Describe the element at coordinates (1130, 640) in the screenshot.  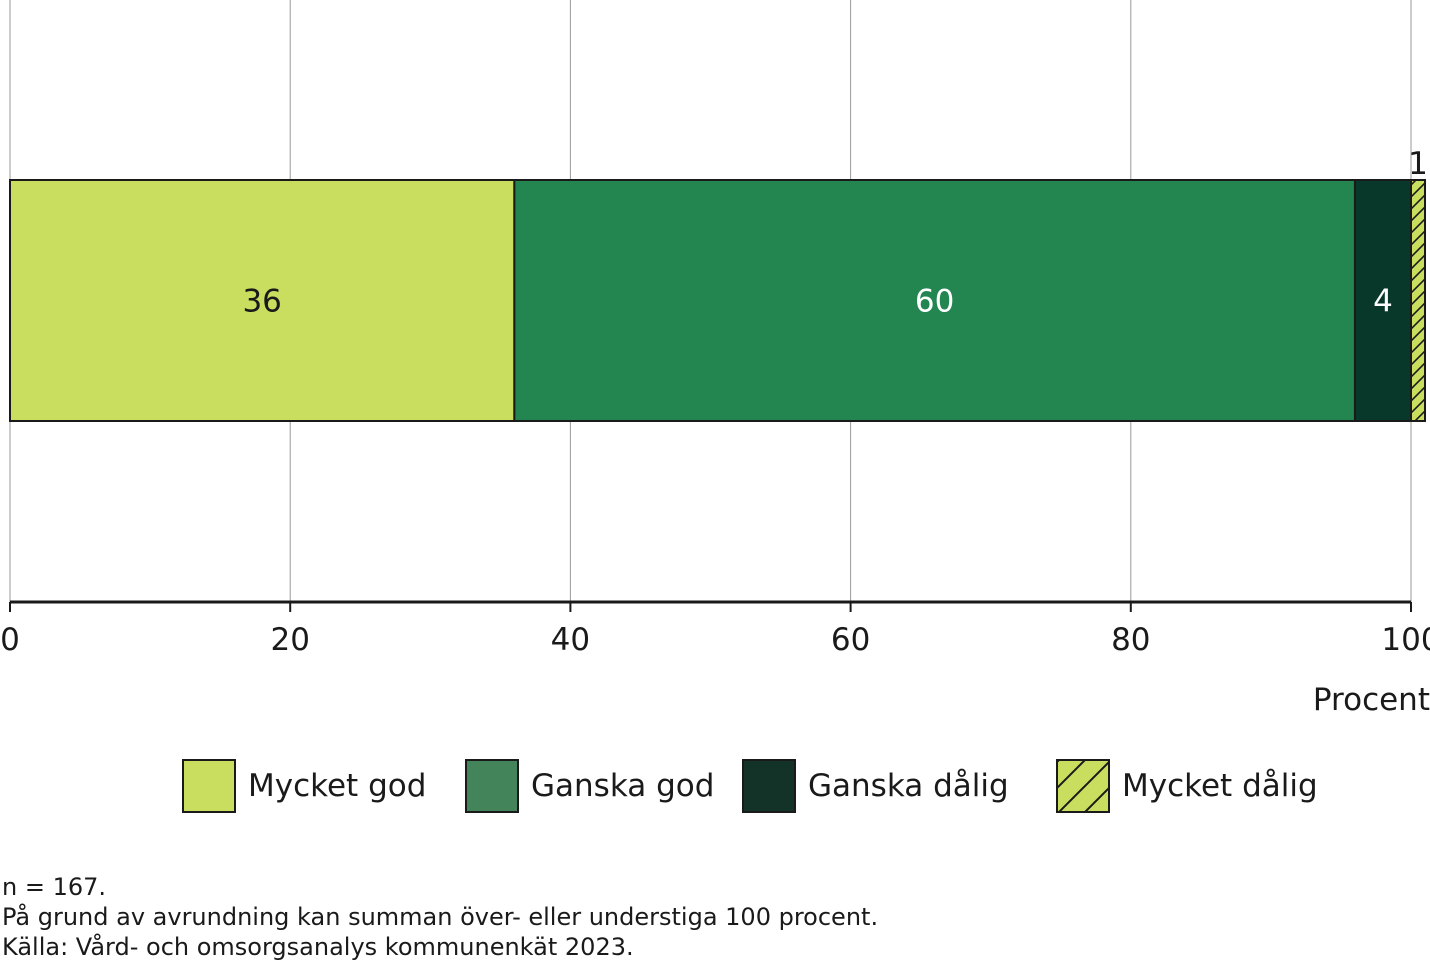
I see `x-tick-label: 80` at that location.